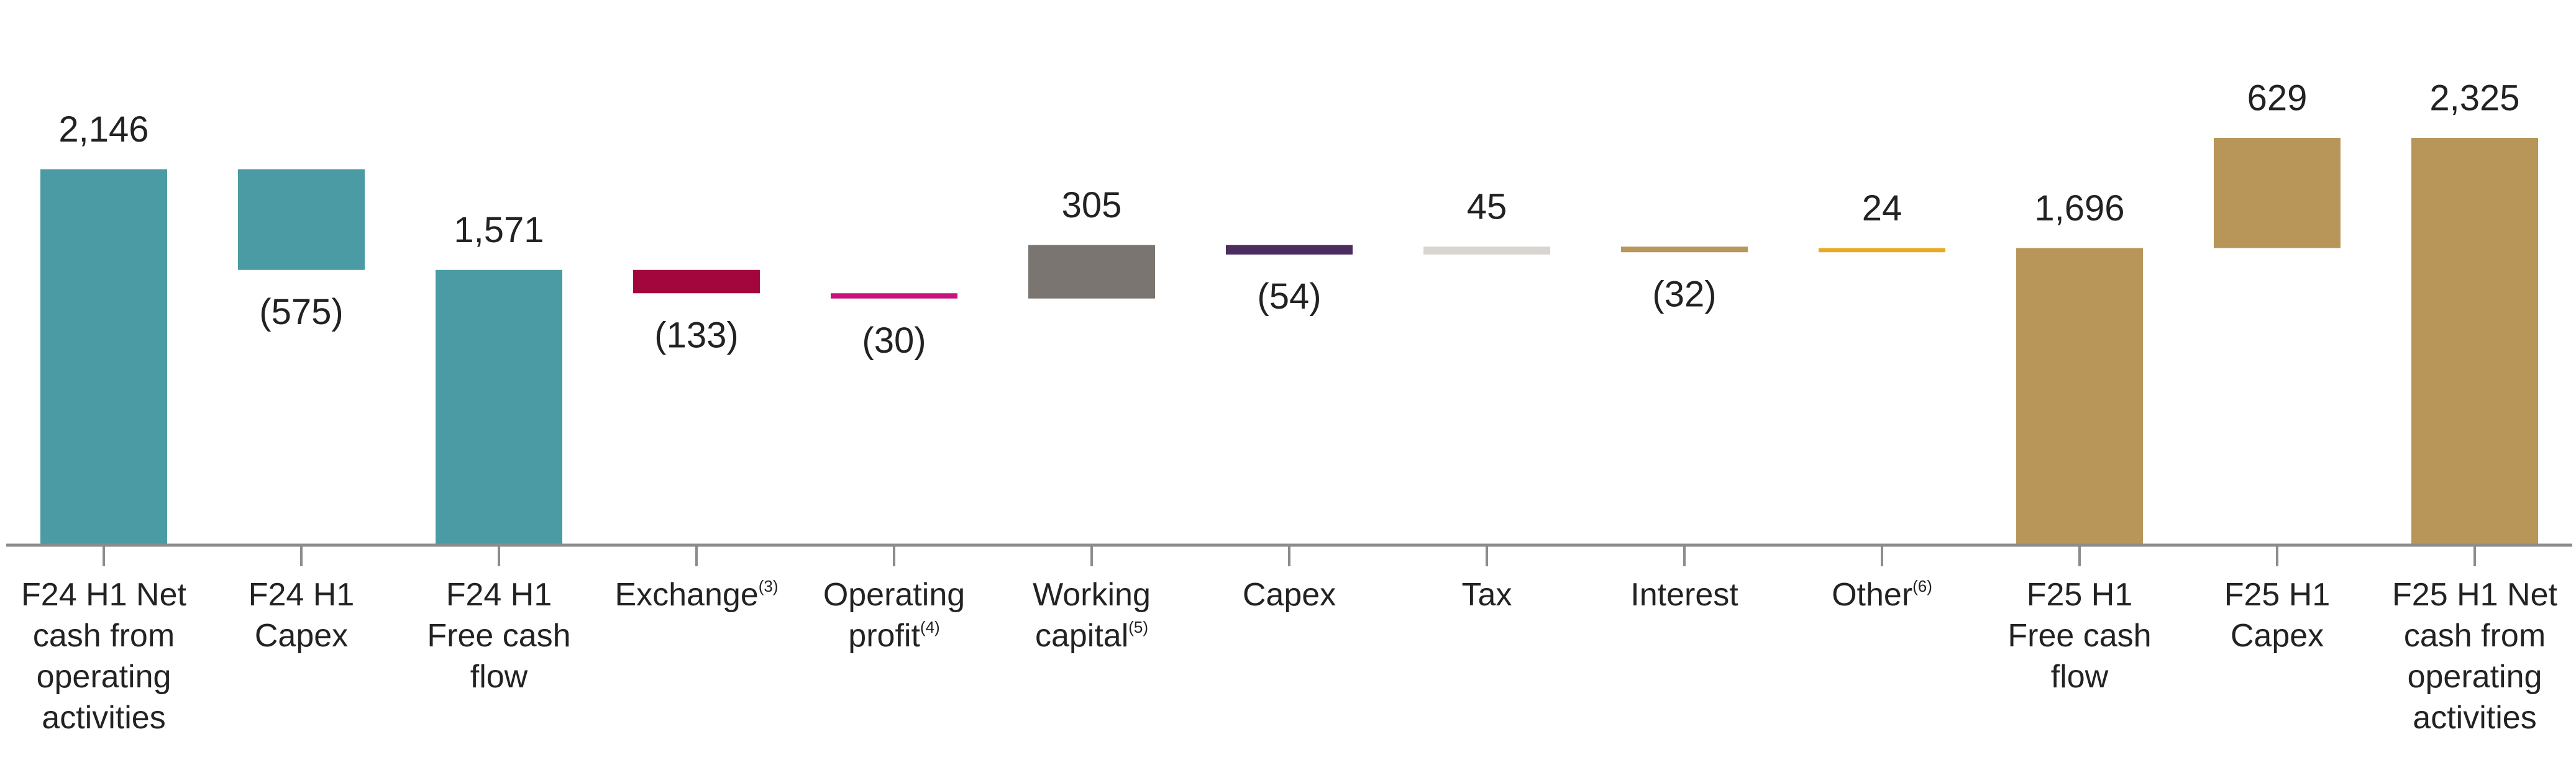 The width and height of the screenshot is (2576, 760). Describe the element at coordinates (768, 586) in the screenshot. I see `footnote-marker: (3)` at that location.